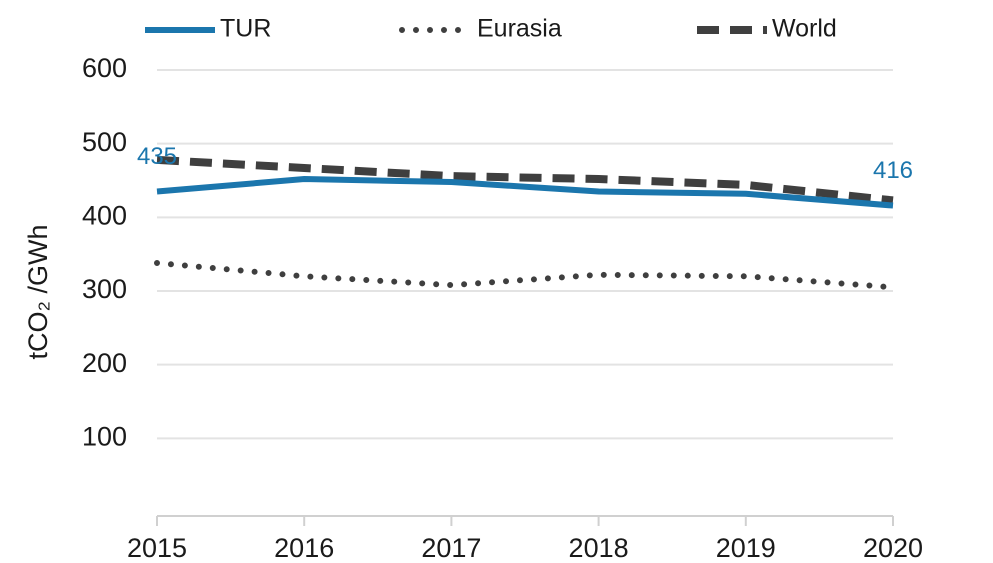 The image size is (993, 563). Describe the element at coordinates (245, 29) in the screenshot. I see `legend-label: TUR` at that location.